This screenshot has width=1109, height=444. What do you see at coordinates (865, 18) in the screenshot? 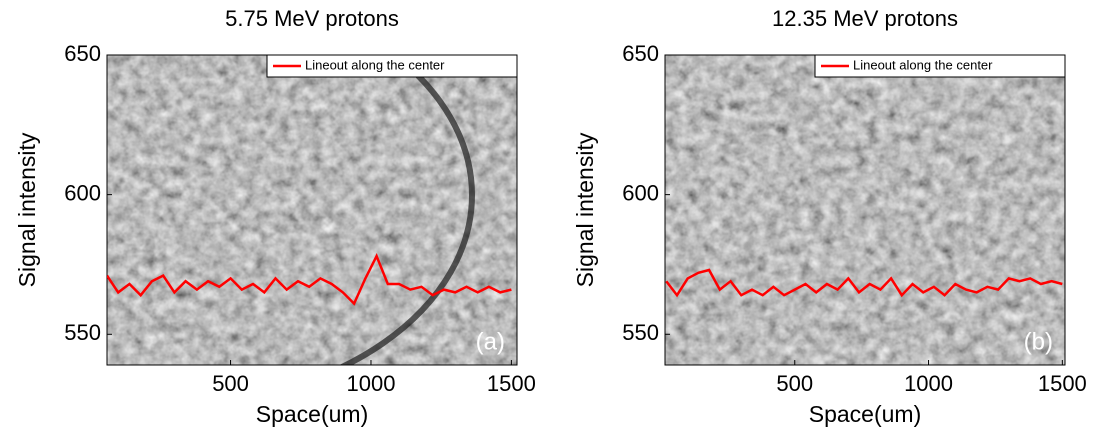
I see `chart-title: 12.35 MeV protons` at bounding box center [865, 18].